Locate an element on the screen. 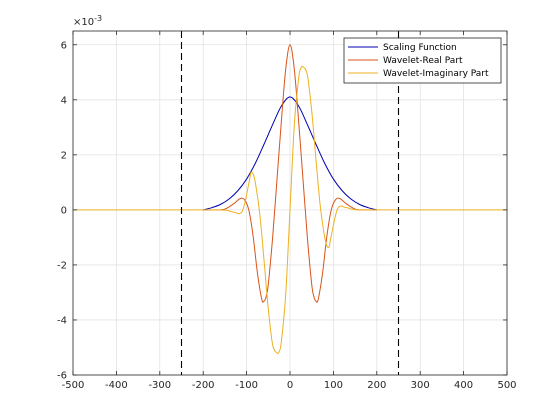 The image size is (560, 420). y-tick-label: -6 is located at coordinates (62, 376).